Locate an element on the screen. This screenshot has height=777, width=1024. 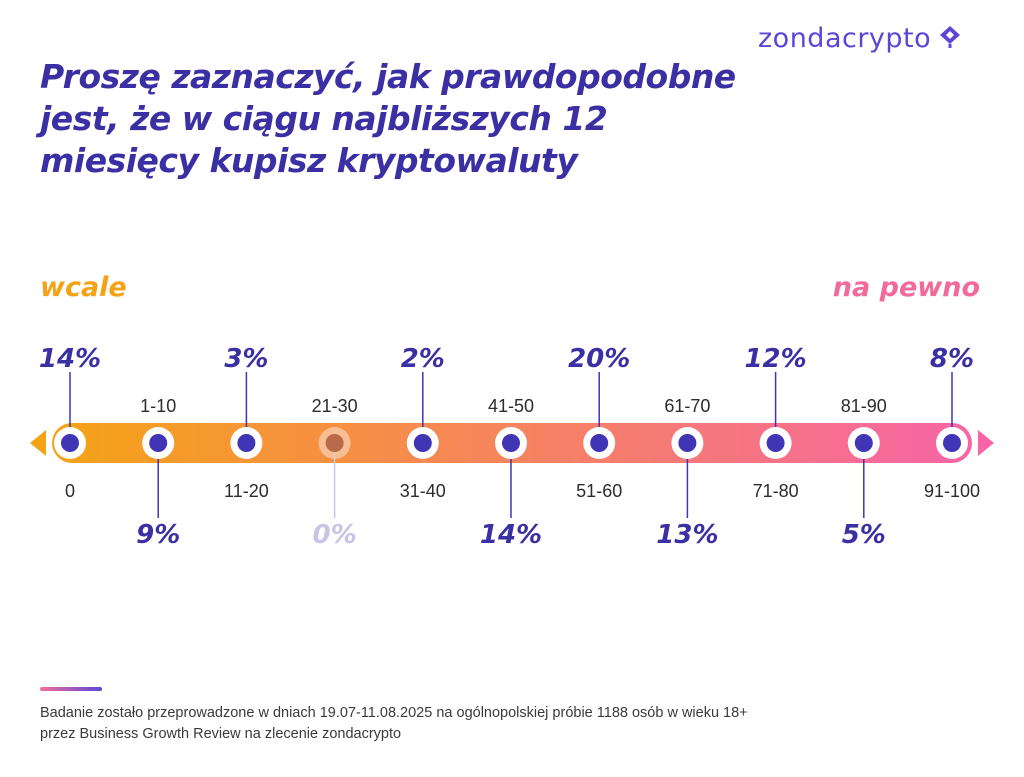
category-label: 91-100 is located at coordinates (952, 491).